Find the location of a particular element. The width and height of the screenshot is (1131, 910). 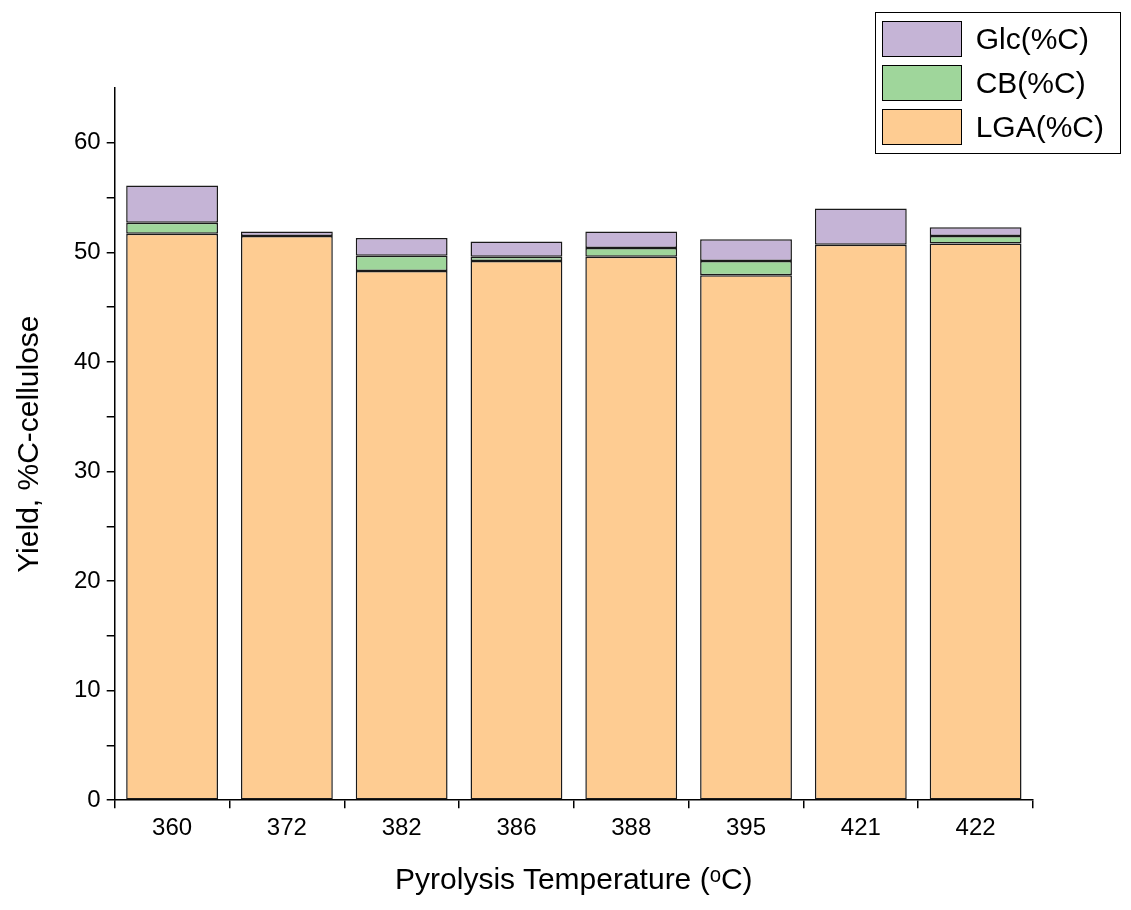

legend-label: CB(%C) is located at coordinates (1030, 83).